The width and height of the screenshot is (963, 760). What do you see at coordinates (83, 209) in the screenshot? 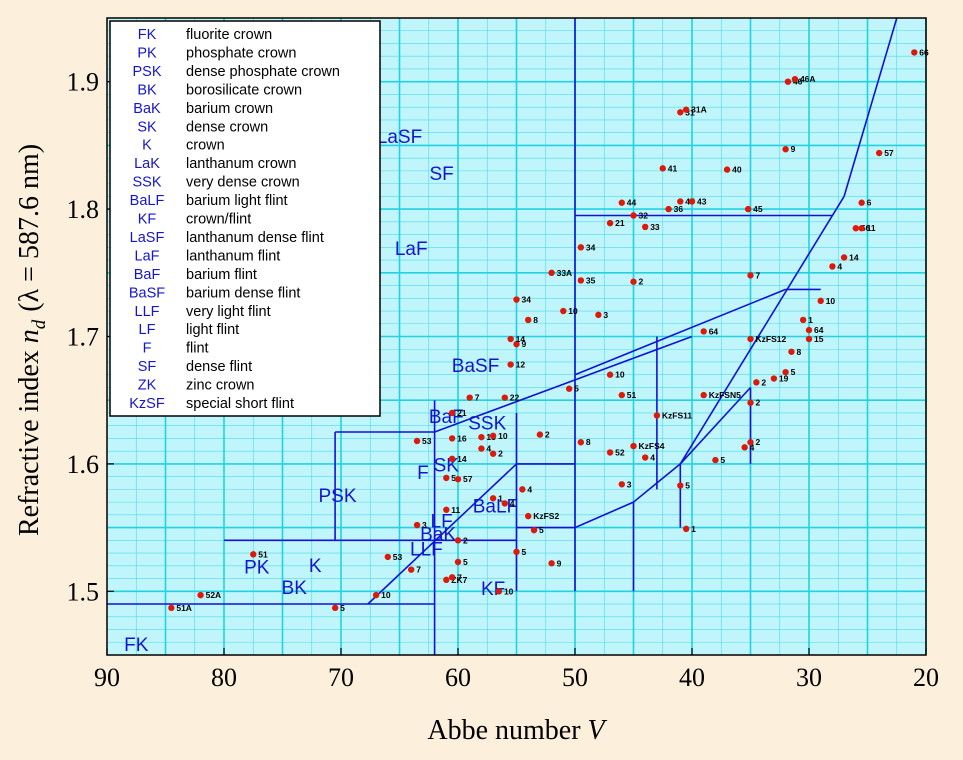
I see `y-tick-label: 1.8` at bounding box center [83, 209].